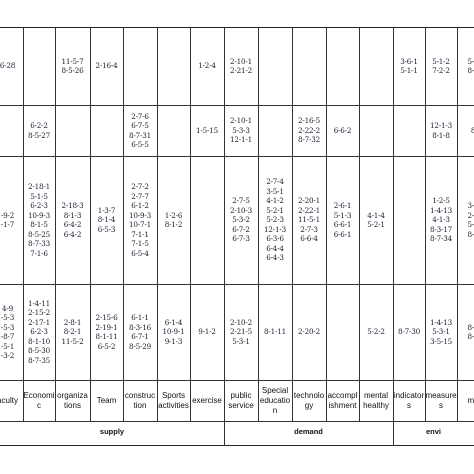 This screenshot has width=474, height=474. I want to click on code-entry: 5-1-1, so click(409, 70).